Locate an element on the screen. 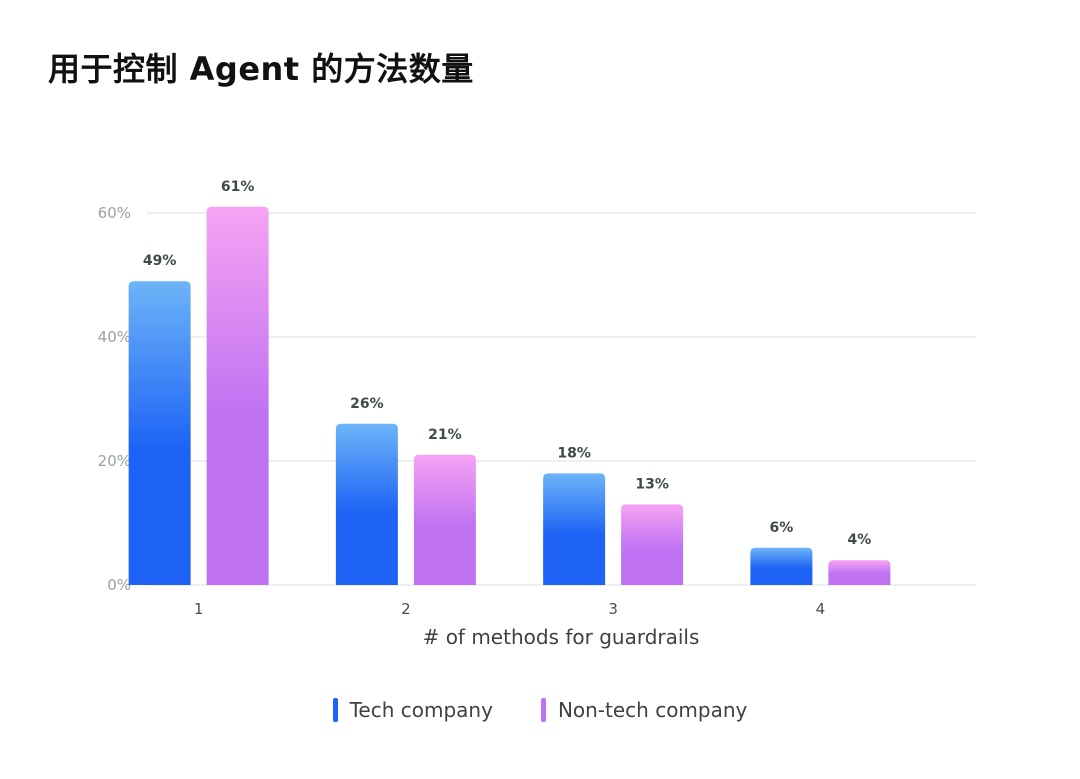 The image size is (1080, 779). data-label-tech-company-3: 18% is located at coordinates (574, 453).